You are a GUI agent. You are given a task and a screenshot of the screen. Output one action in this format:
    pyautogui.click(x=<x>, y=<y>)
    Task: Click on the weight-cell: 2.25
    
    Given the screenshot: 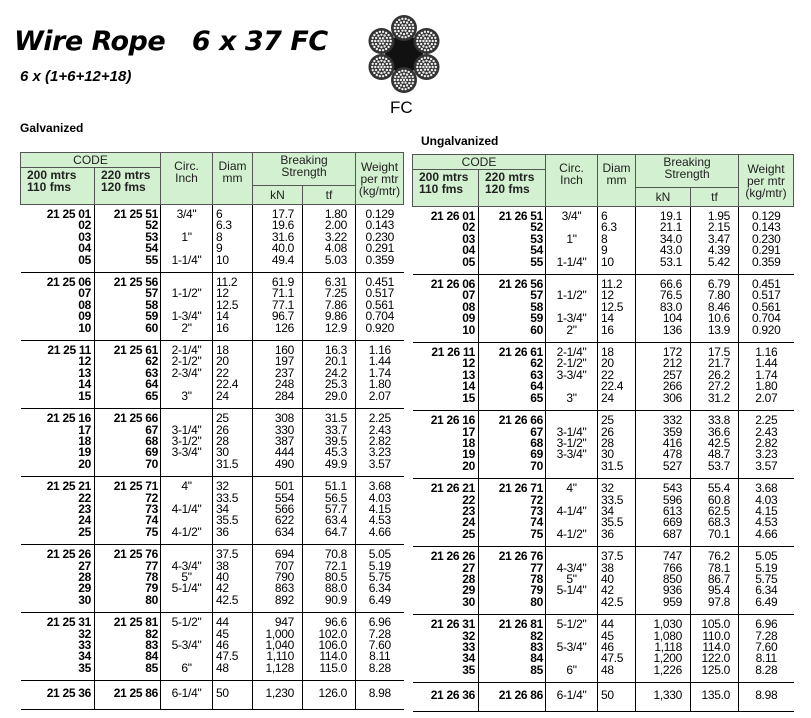 What is the action you would take?
    pyautogui.click(x=766, y=418)
    